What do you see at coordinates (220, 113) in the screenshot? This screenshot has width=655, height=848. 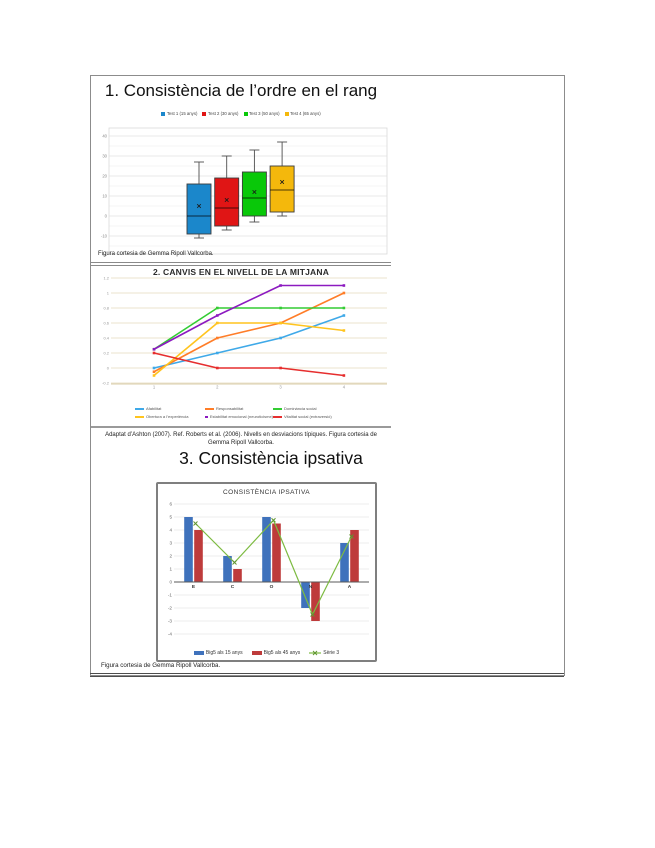 I see `legend-item: Test 2 (30 anys)` at bounding box center [220, 113].